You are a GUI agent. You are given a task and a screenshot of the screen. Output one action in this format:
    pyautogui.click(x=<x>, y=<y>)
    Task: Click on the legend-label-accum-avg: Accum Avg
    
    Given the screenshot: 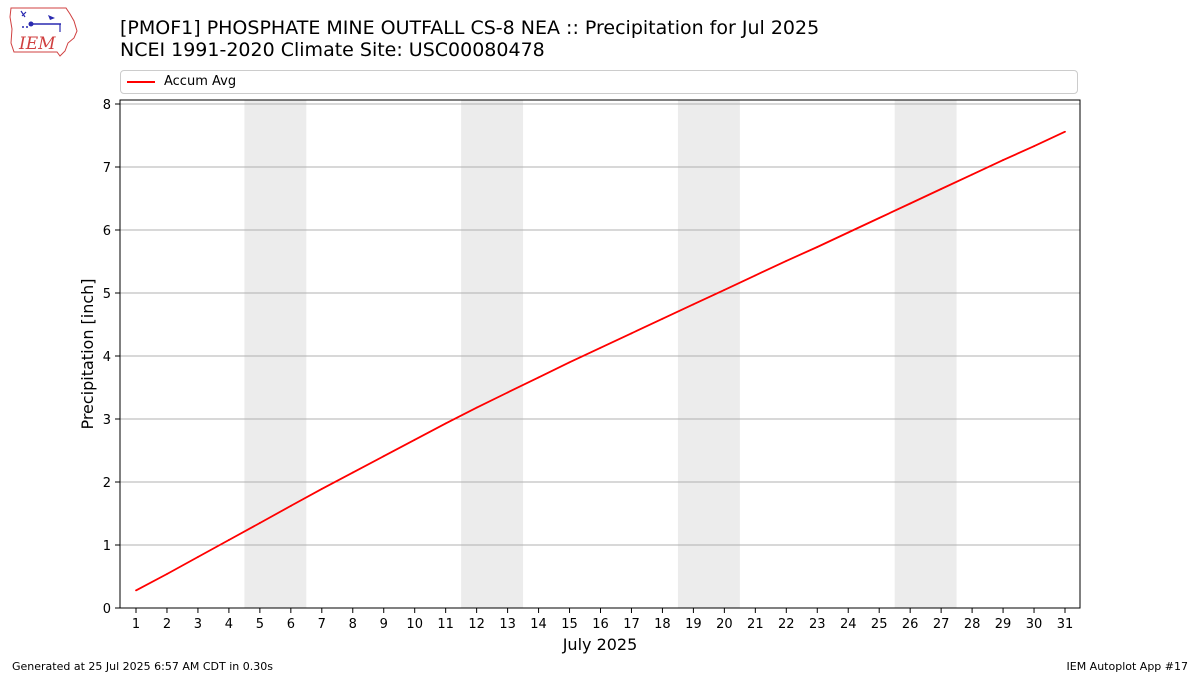 What is the action you would take?
    pyautogui.click(x=200, y=81)
    